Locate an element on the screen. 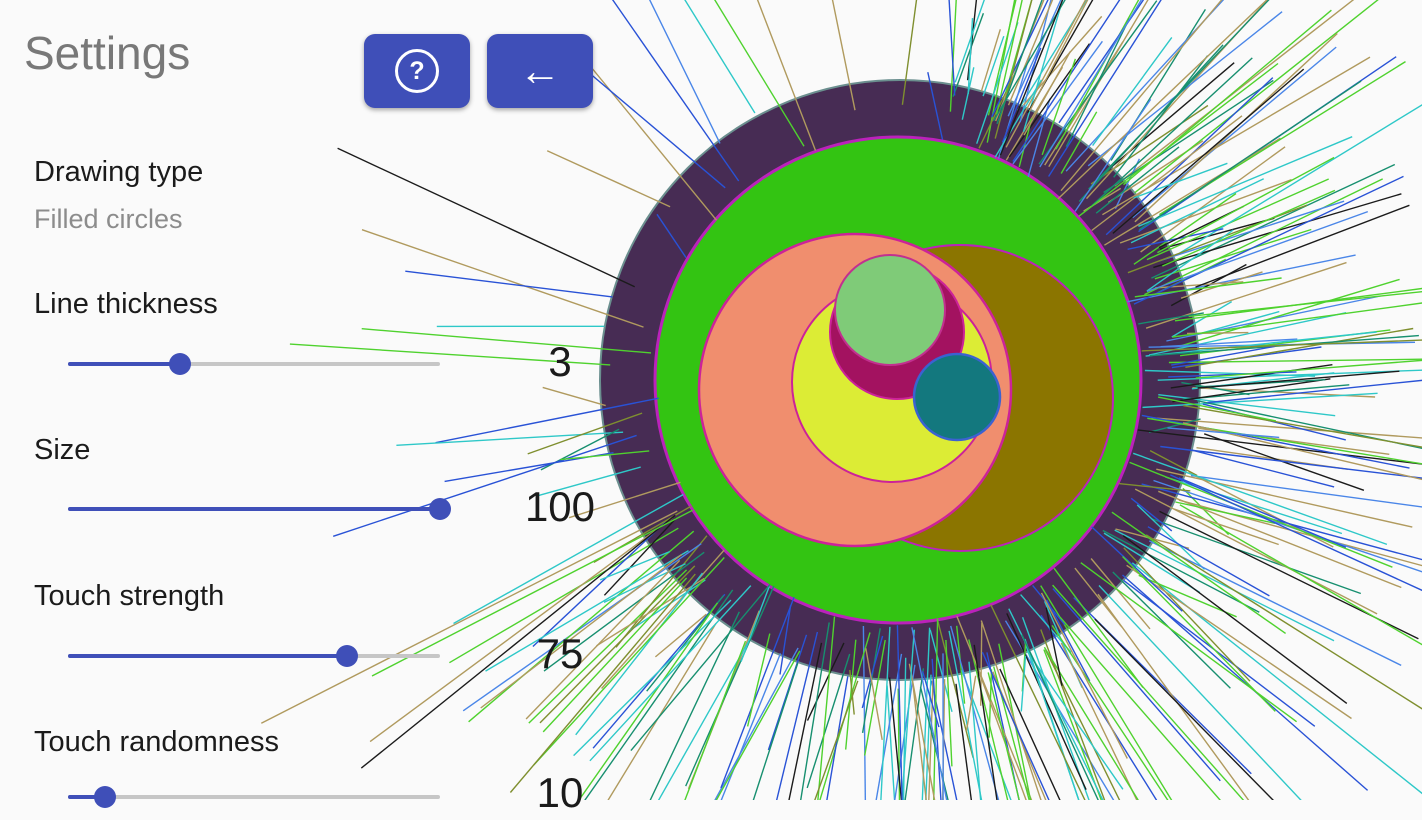 Image resolution: width=1422 pixels, height=820 pixels. slider-track is located at coordinates (254, 797).